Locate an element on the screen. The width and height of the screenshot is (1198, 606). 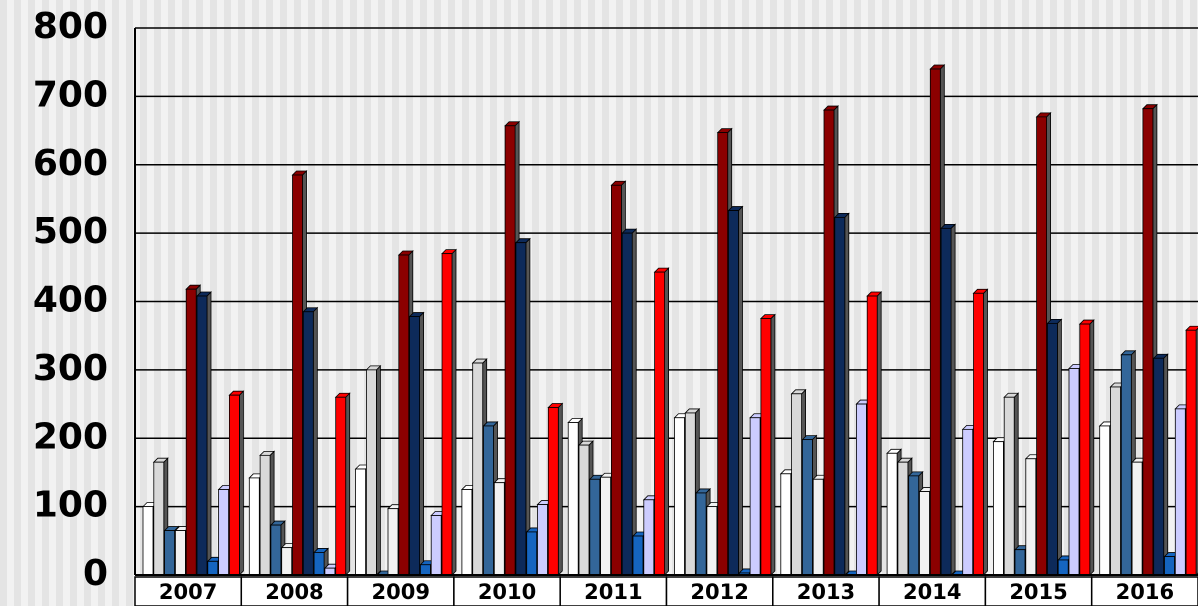
y-tick-label: 700 is located at coordinates (70, 94).